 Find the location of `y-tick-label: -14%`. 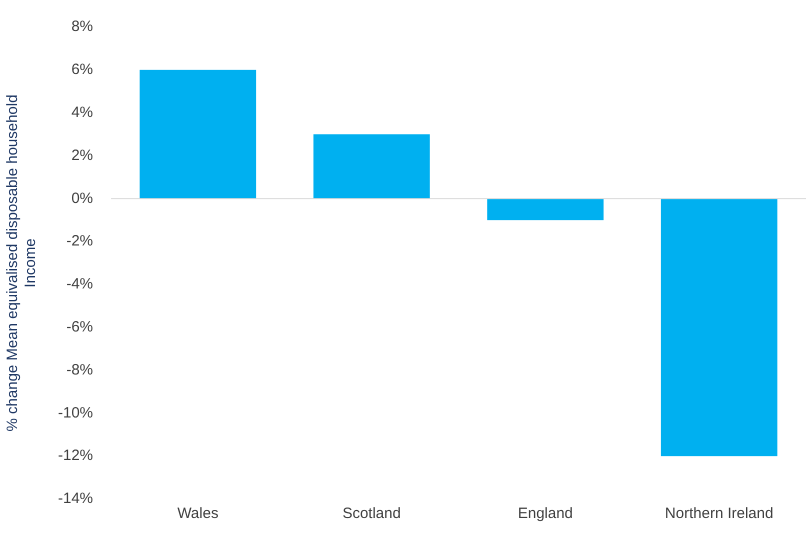

y-tick-label: -14% is located at coordinates (76, 499).